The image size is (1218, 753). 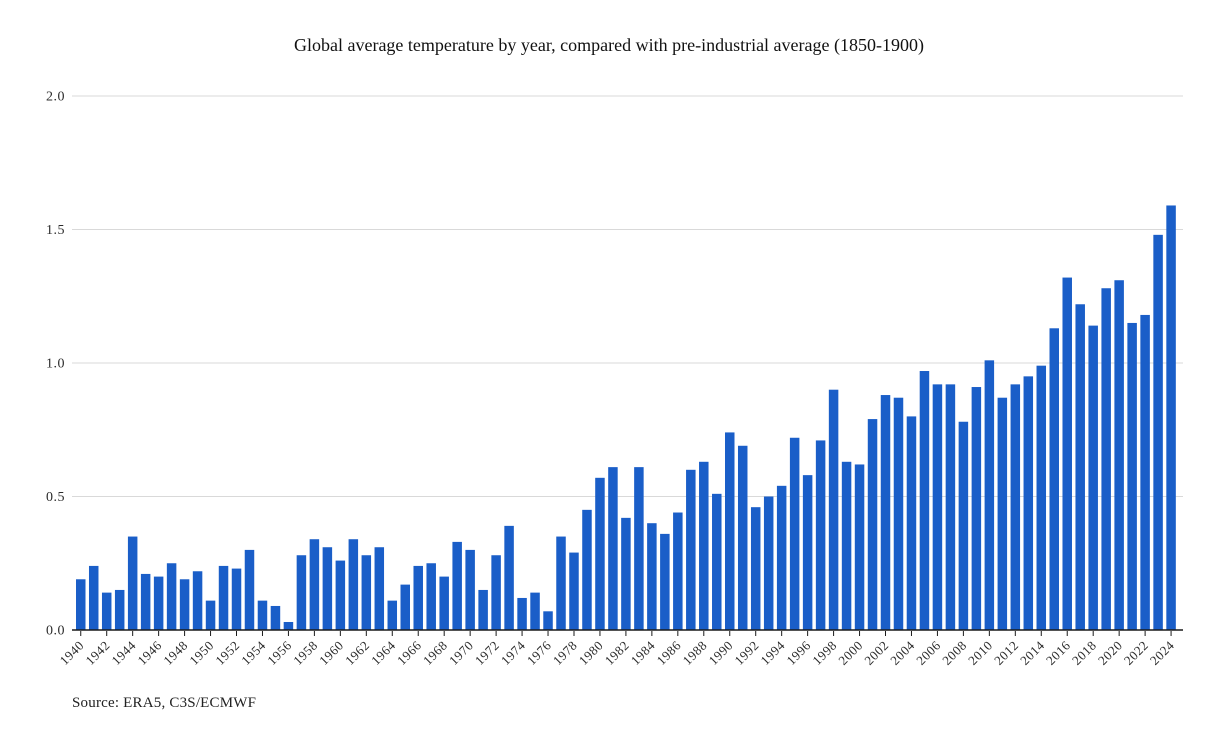 I want to click on bar-1962, so click(x=366, y=592).